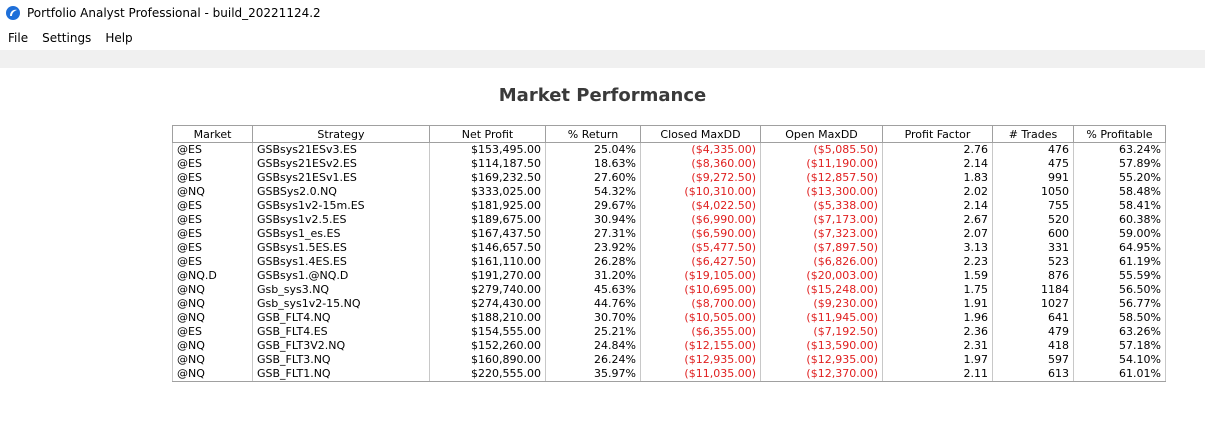  What do you see at coordinates (341, 206) in the screenshot?
I see `cell-strategy: GSBsys1v2-15m.ES` at bounding box center [341, 206].